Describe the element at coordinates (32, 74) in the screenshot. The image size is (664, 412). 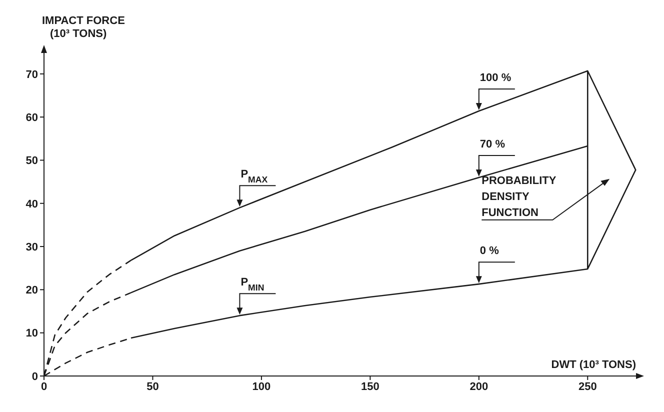
I see `y-tick-label: 70` at that location.